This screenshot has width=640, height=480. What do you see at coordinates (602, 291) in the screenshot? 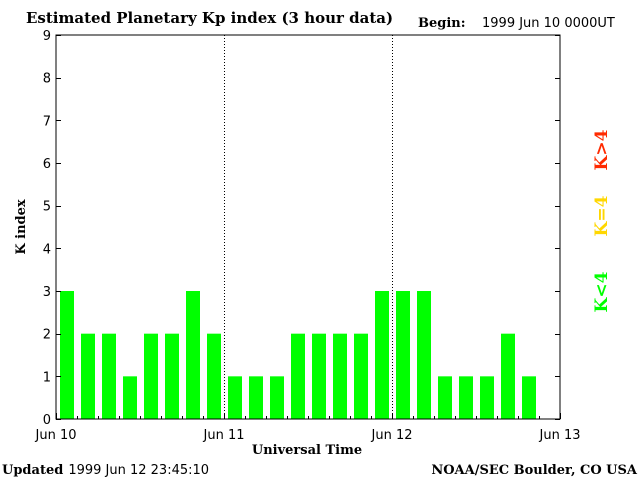
I see `legend-entry: K<4` at bounding box center [602, 291].